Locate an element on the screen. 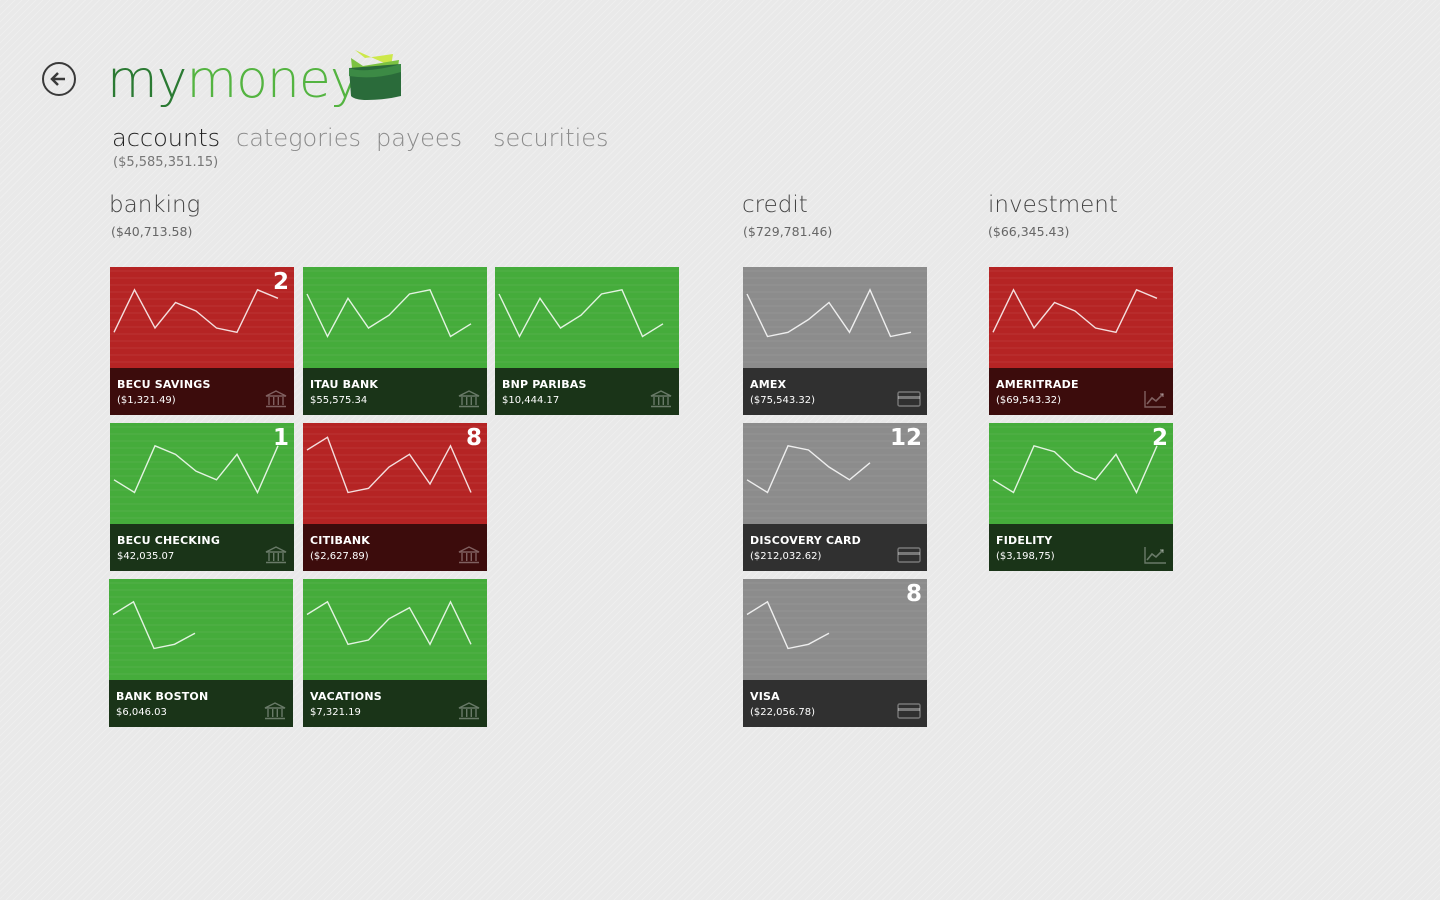 This screenshot has height=900, width=1440. account-balance: ($22,056.78) is located at coordinates (783, 712).